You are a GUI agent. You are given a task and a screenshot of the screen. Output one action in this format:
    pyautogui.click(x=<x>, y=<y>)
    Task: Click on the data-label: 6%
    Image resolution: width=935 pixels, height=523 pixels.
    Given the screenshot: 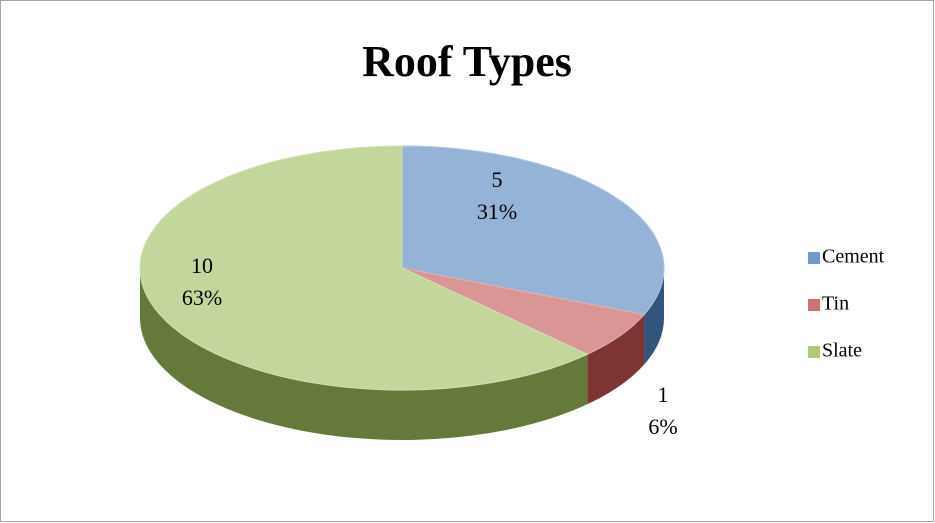 What is the action you would take?
    pyautogui.click(x=662, y=426)
    